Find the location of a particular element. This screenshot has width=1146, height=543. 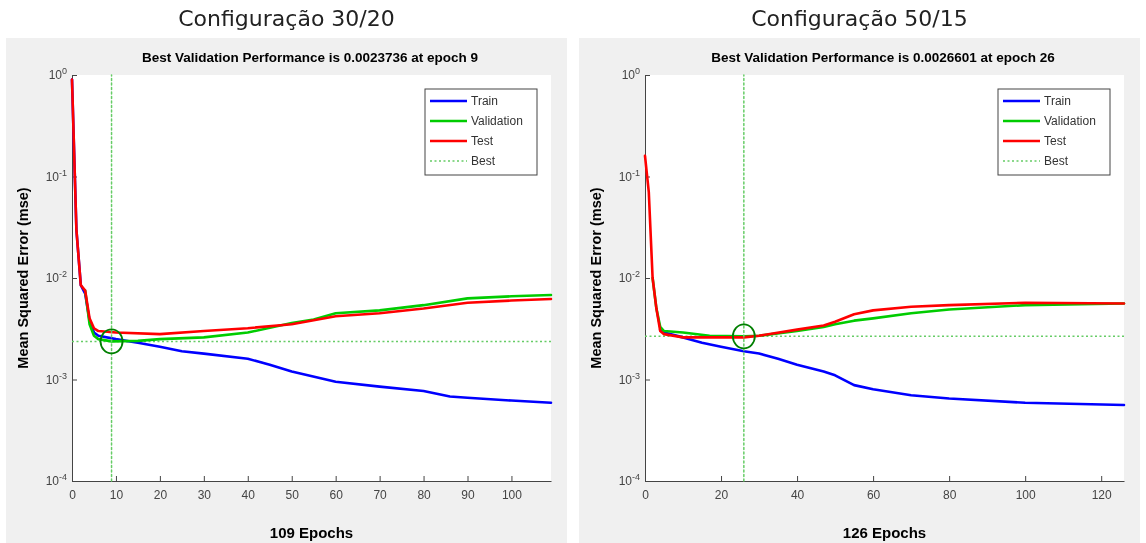

x-tick-label: 70 is located at coordinates (380, 494).